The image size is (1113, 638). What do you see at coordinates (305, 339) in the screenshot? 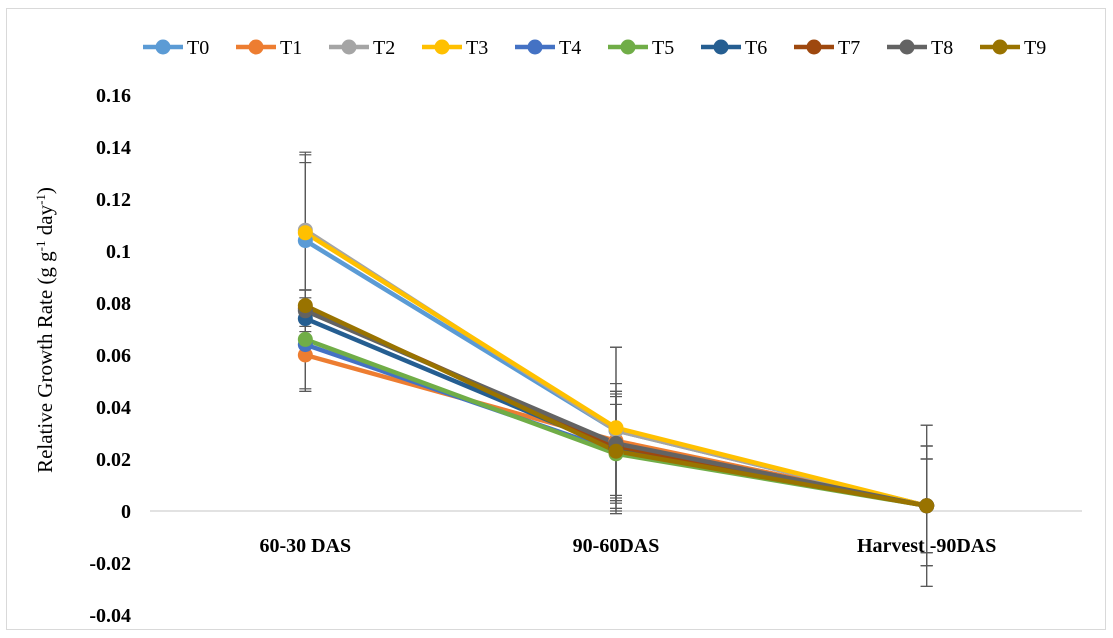
I see `data-point-T5` at bounding box center [305, 339].